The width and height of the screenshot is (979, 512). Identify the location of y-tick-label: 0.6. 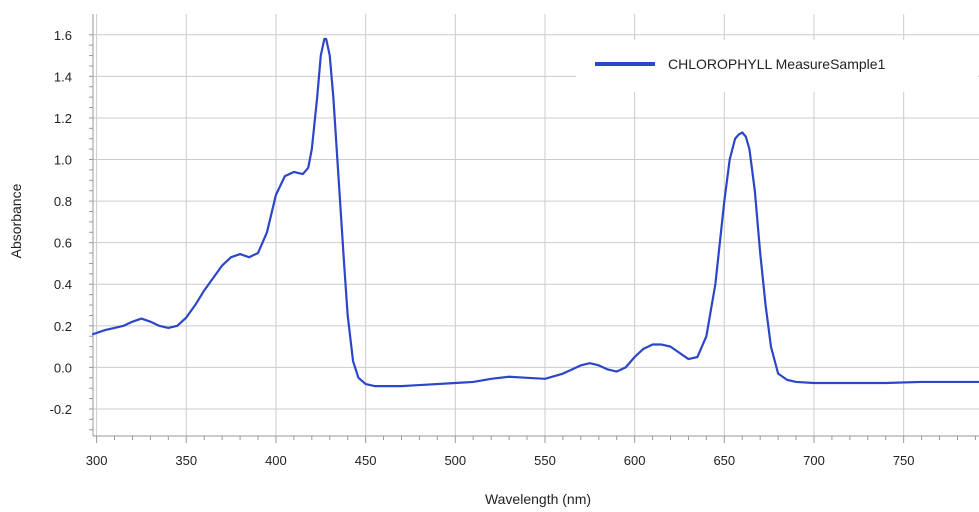
(63, 243).